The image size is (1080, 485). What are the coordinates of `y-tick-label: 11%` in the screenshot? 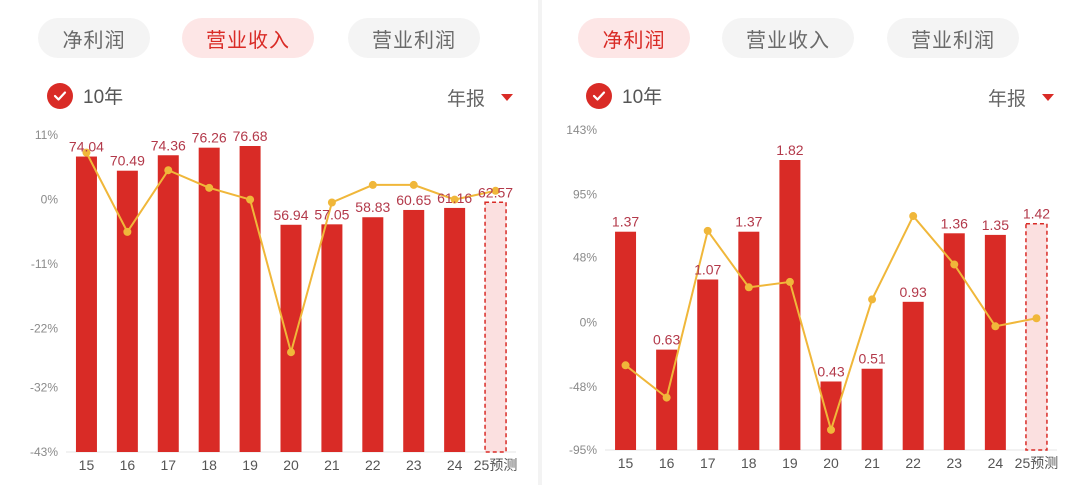 It's located at (46, 135).